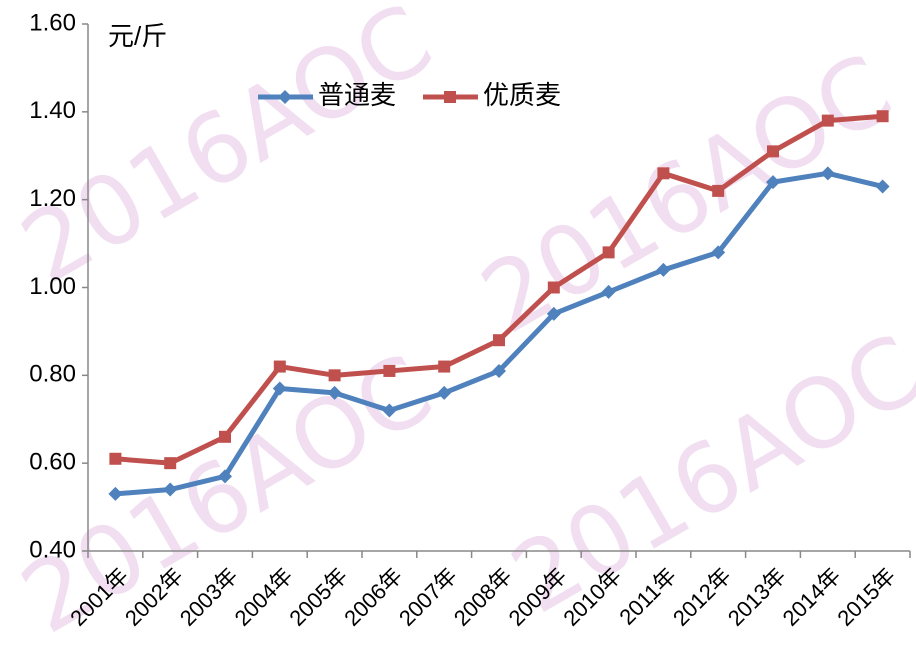 The height and width of the screenshot is (666, 916). I want to click on x-tick-label: 2015年, so click(866, 597).